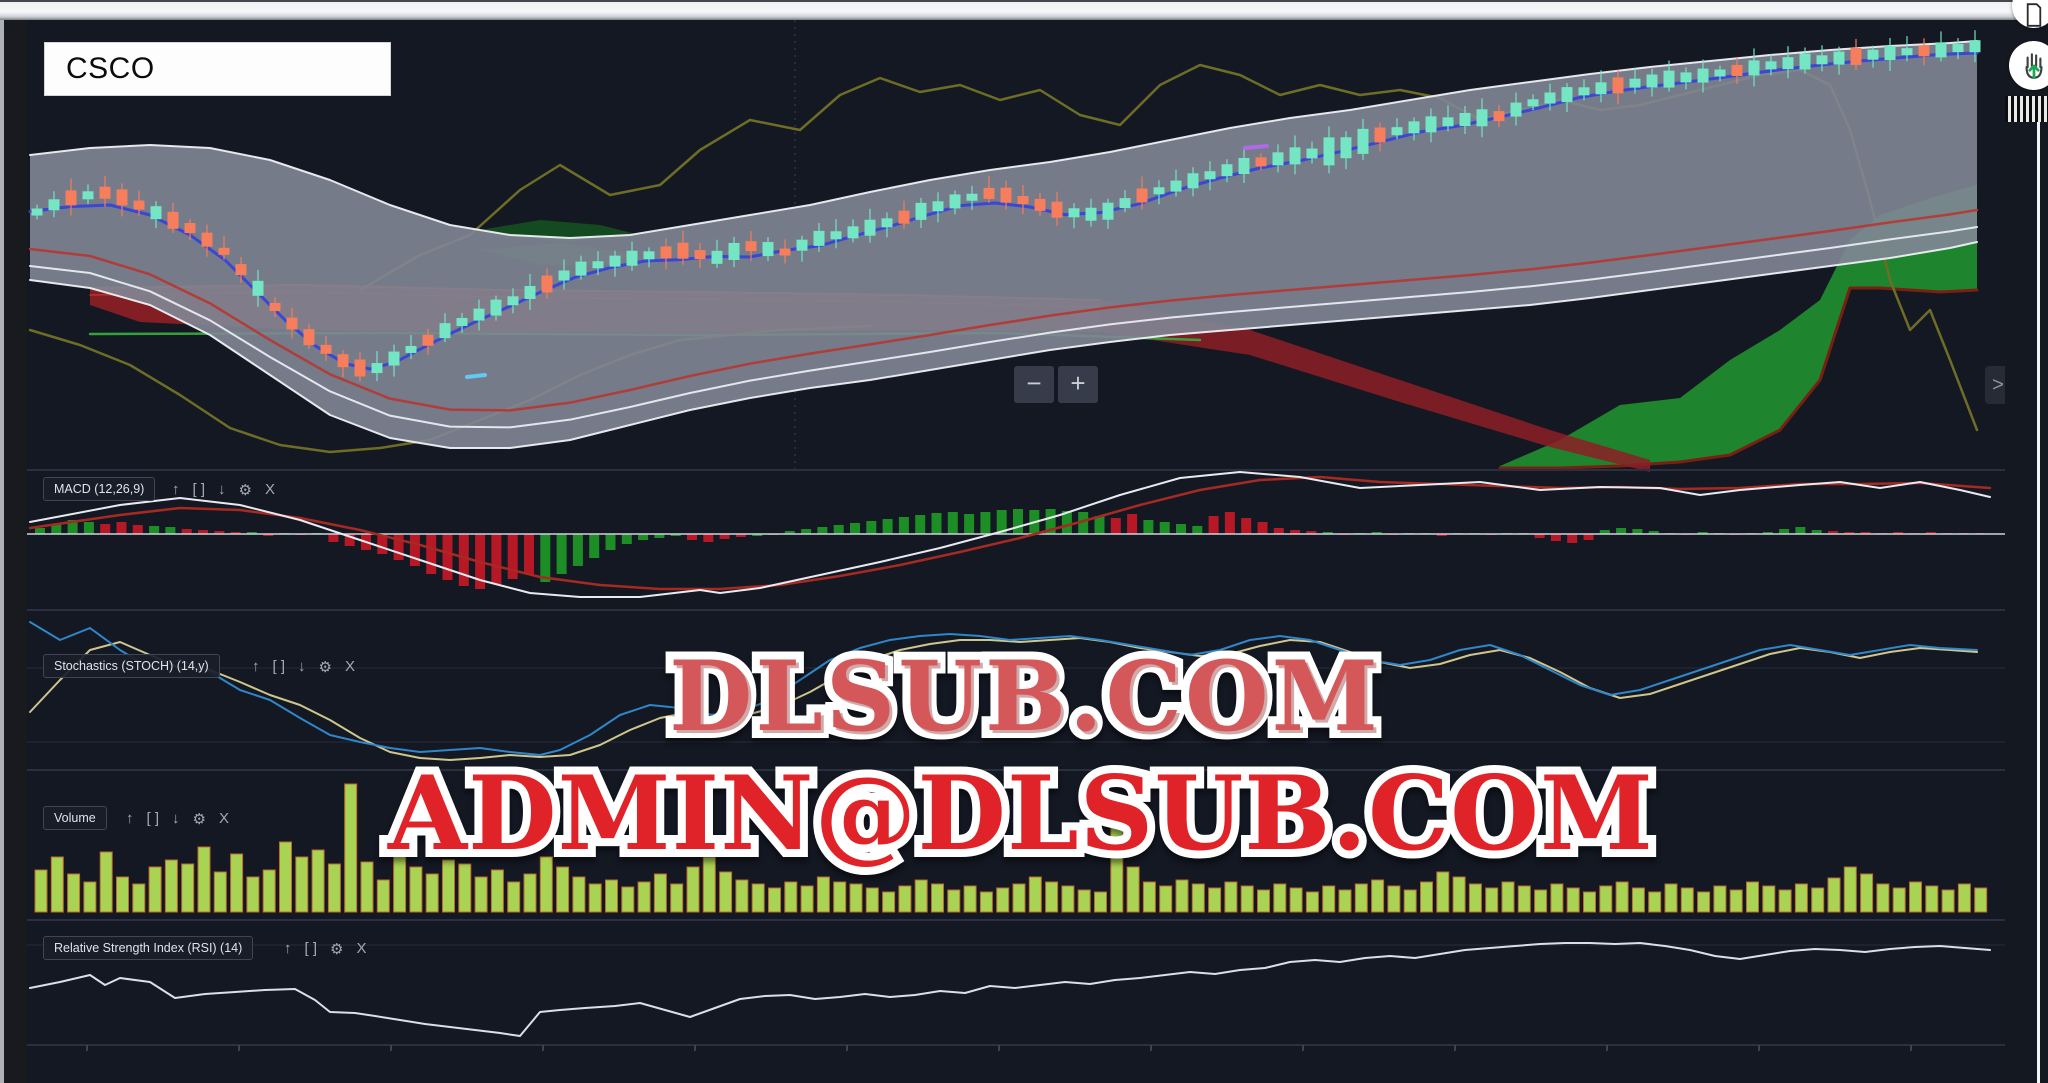 This screenshot has height=1083, width=2048. I want to click on macd-toolbar: ↑ [ ] ↓ ⚙ X, so click(223, 489).